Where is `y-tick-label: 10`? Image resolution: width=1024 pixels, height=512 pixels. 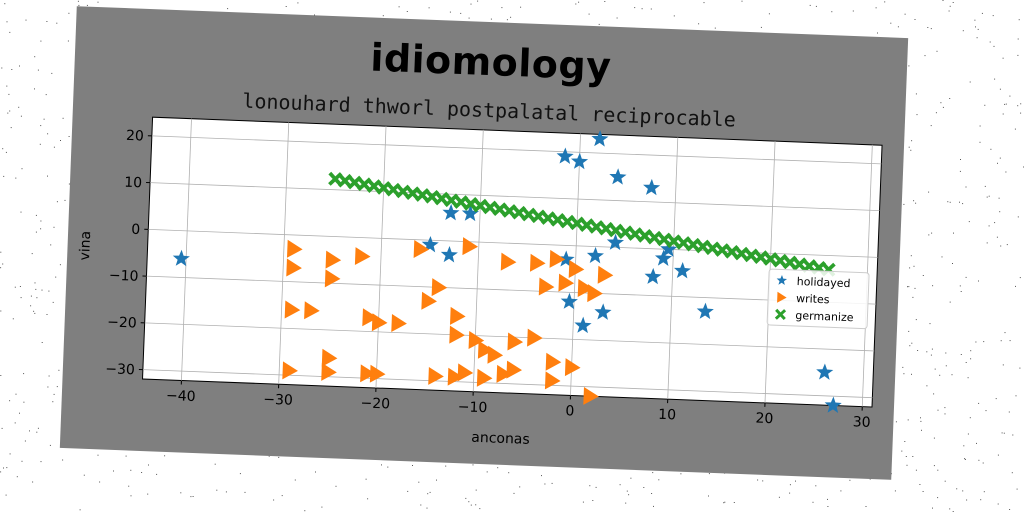 y-tick-label: 10 is located at coordinates (133, 183).